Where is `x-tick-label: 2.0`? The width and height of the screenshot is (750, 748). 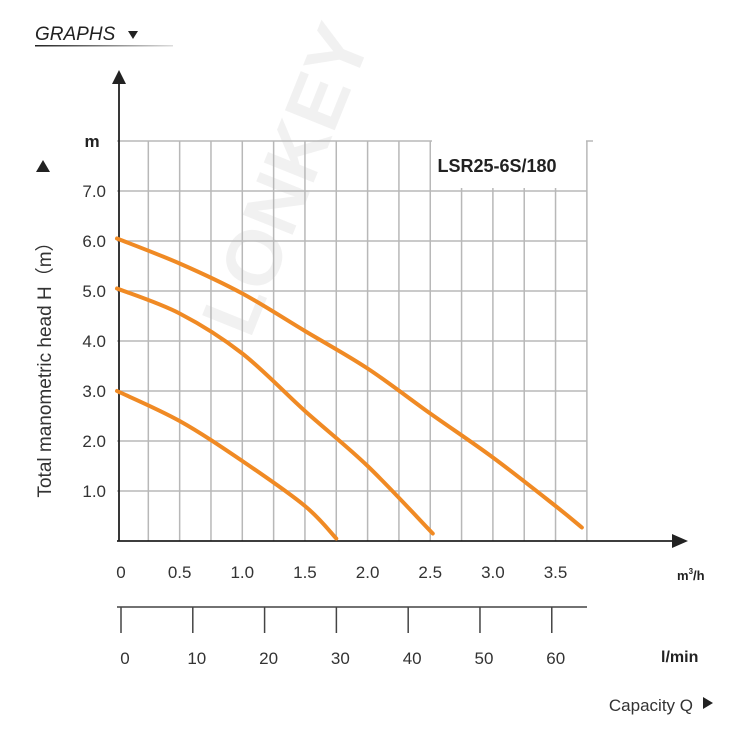
x-tick-label: 2.0 is located at coordinates (368, 572).